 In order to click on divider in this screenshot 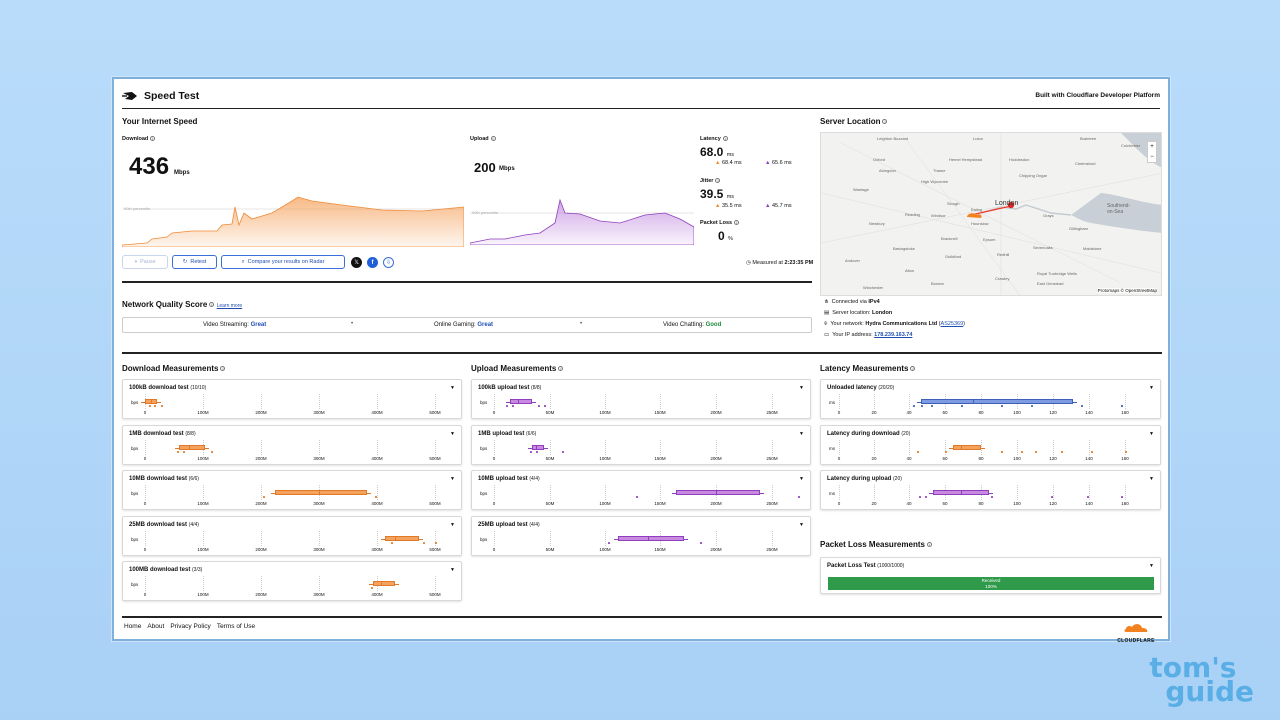, I will do `click(642, 353)`.